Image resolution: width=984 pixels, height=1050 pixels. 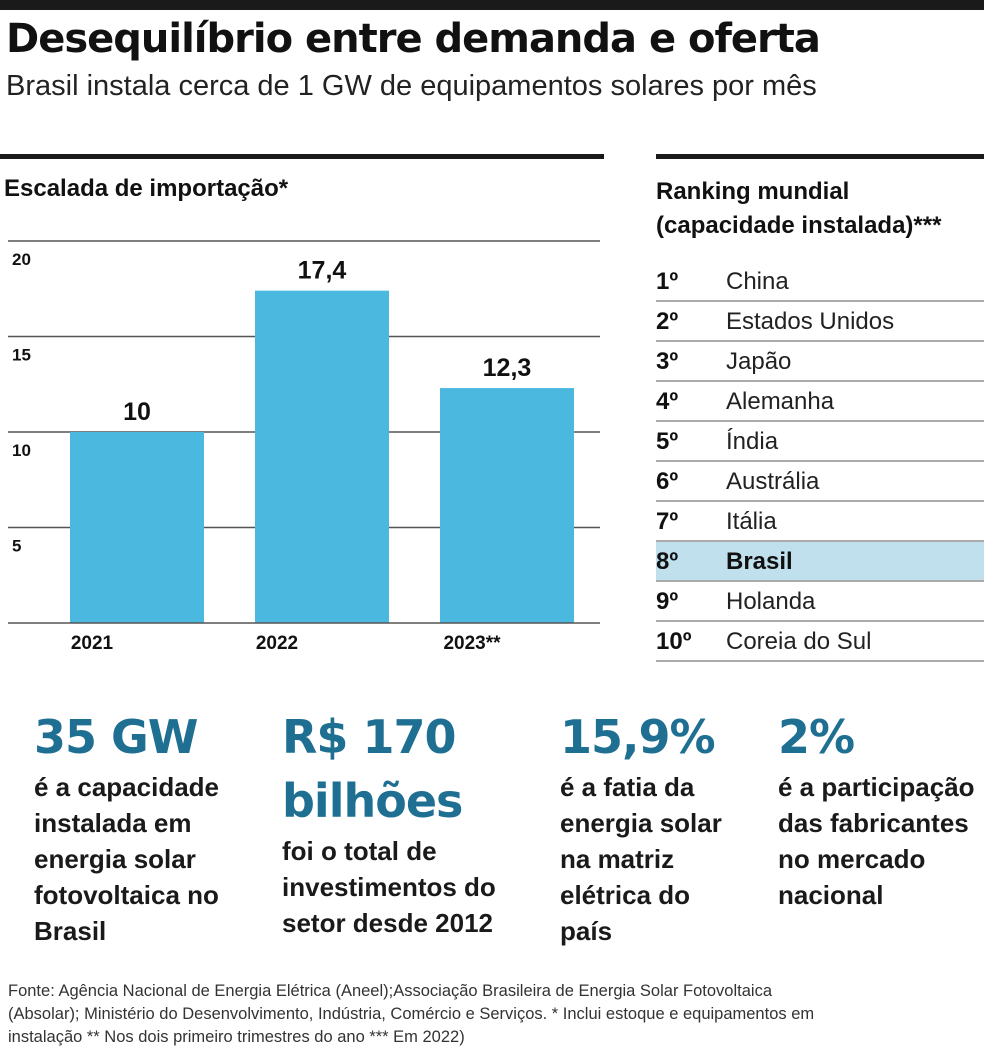 What do you see at coordinates (820, 282) in the screenshot?
I see `ranking-row: 1º China` at bounding box center [820, 282].